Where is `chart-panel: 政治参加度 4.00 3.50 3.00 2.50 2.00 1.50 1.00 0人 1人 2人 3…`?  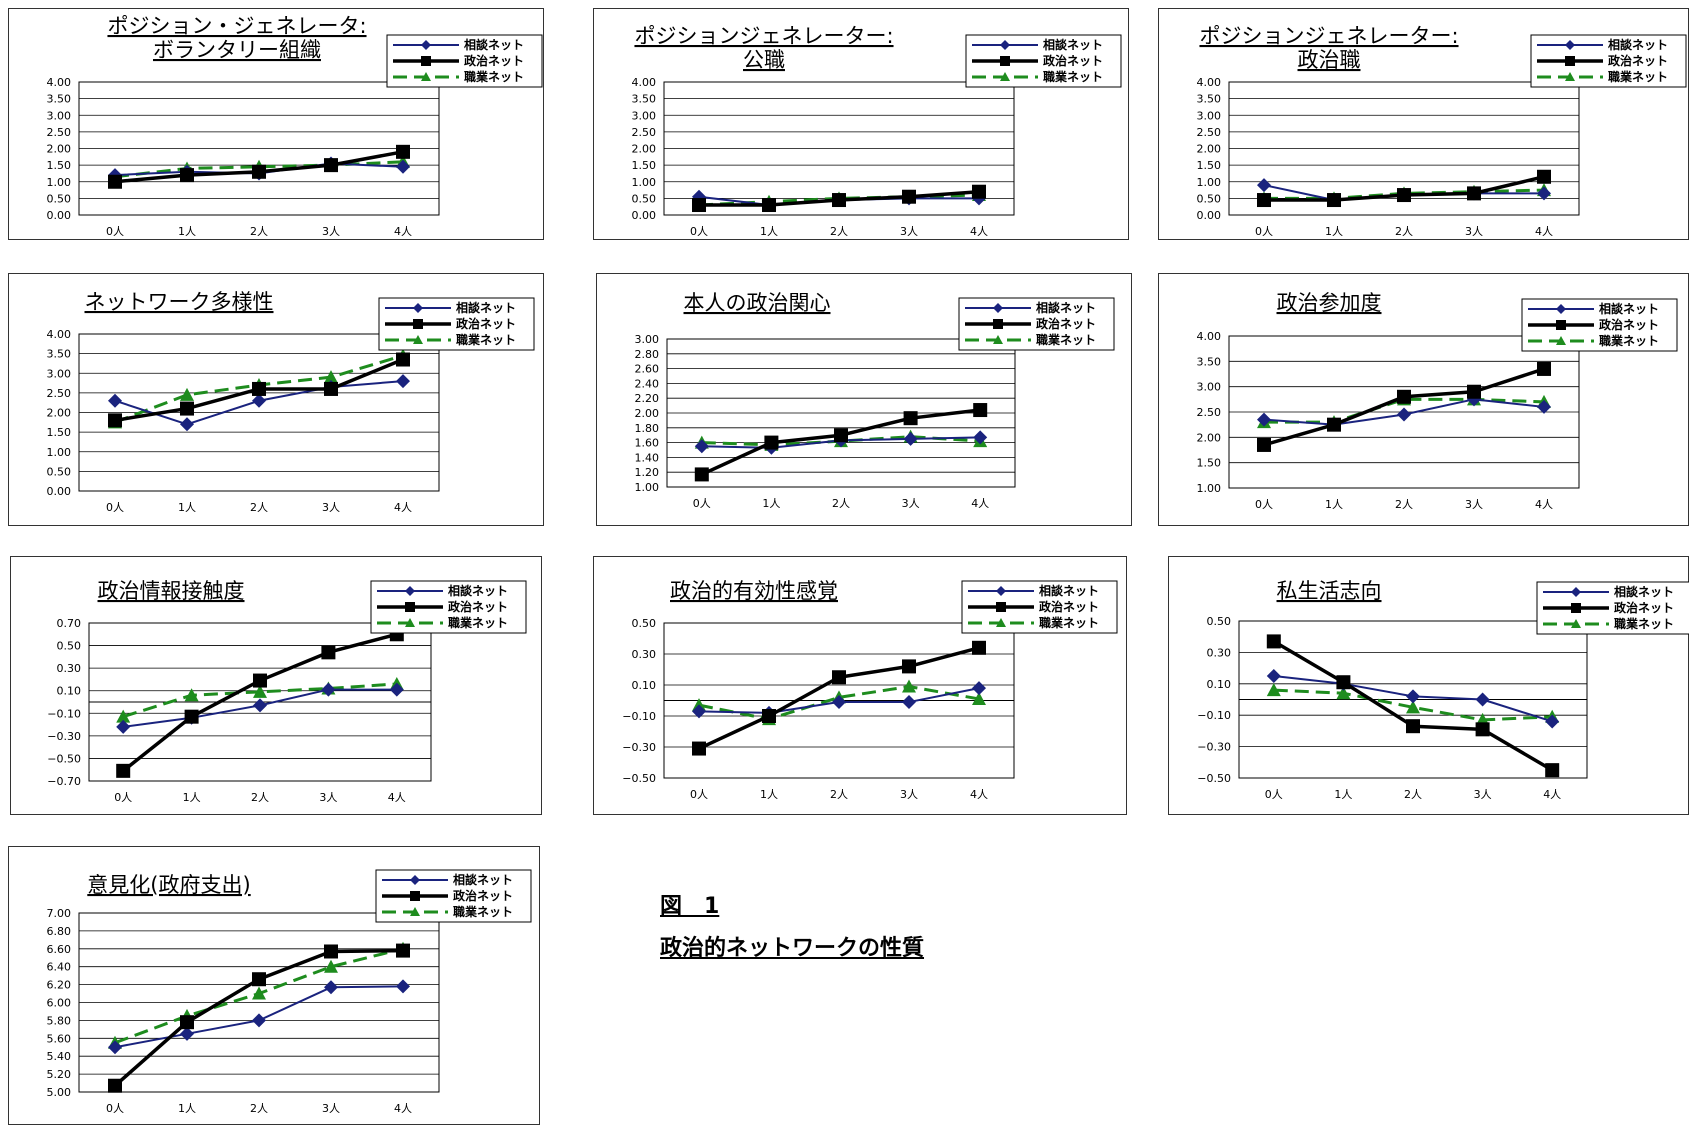
chart-panel: 政治参加度 4.00 3.50 3.00 2.50 2.00 1.50 1.00 0人 1人 2人 3… is located at coordinates (1423, 399).